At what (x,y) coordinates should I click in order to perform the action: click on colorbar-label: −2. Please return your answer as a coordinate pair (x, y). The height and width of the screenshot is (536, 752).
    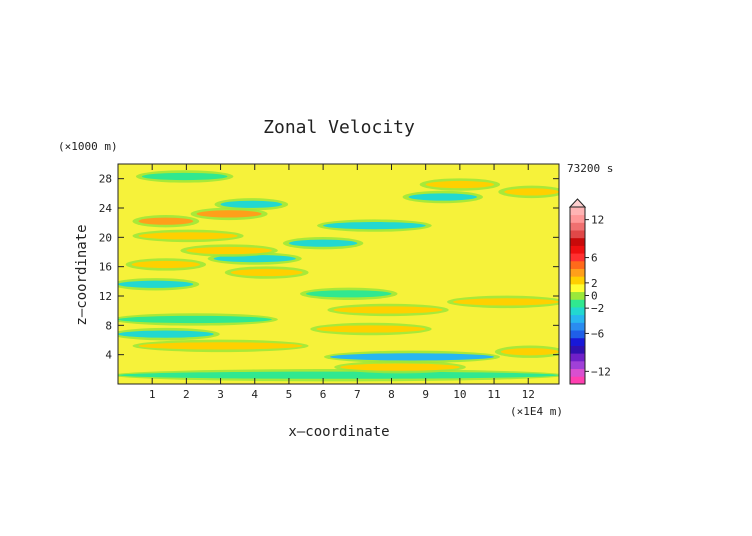
    Looking at the image, I should click on (597, 308).